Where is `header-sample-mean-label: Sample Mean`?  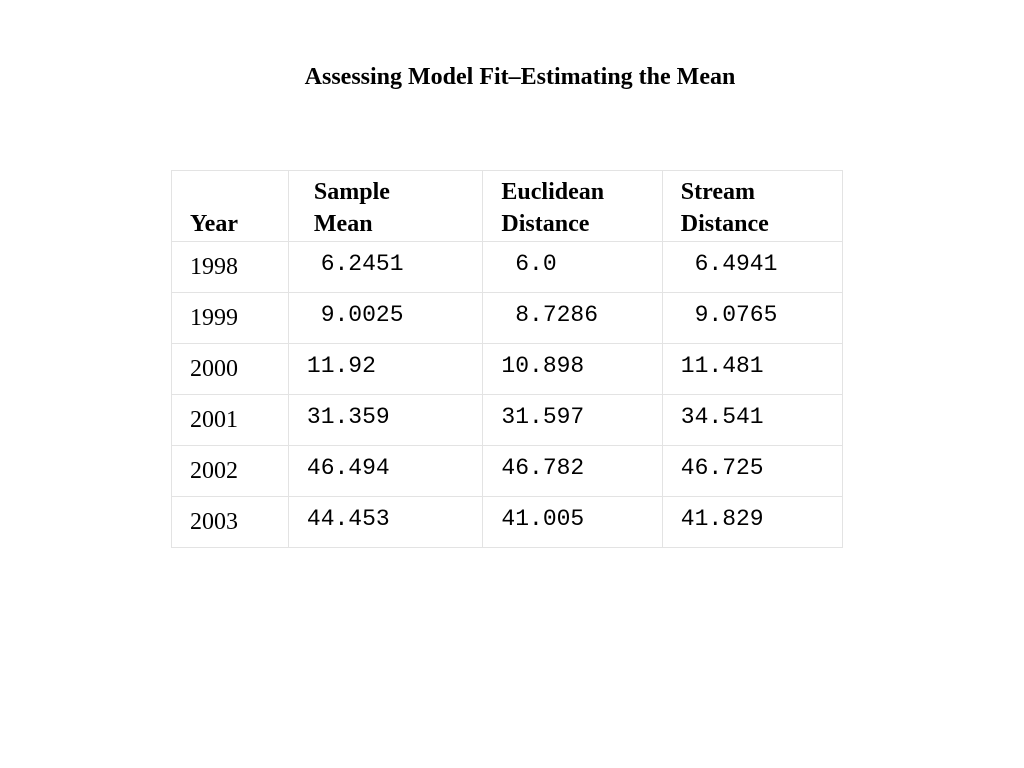 header-sample-mean-label: Sample Mean is located at coordinates (351, 208).